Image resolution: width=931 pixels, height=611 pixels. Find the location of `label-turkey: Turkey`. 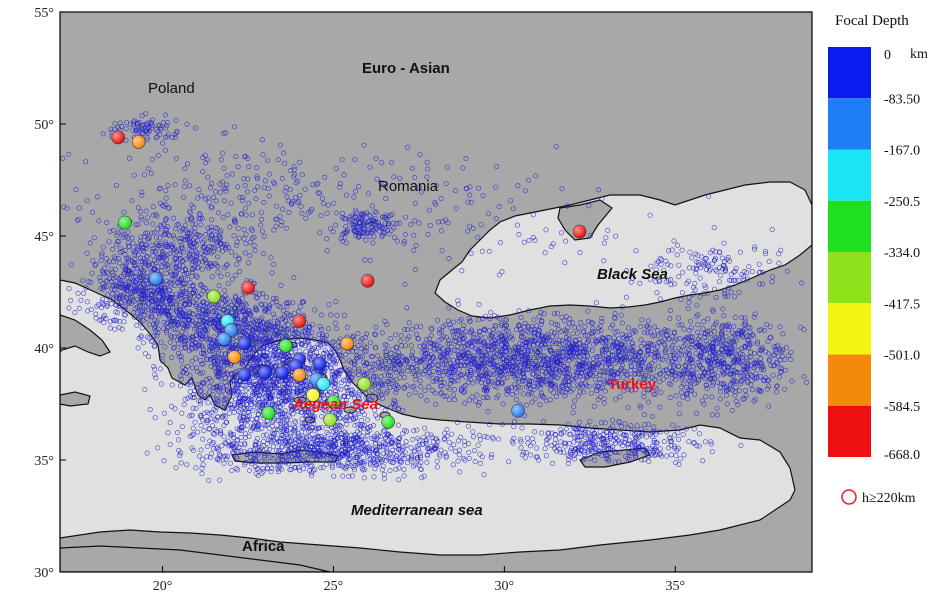

label-turkey: Turkey is located at coordinates (632, 384).